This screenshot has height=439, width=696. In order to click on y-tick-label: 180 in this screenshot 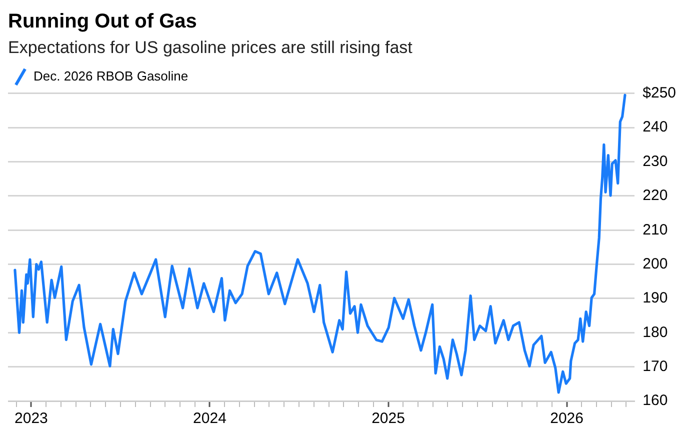, I will do `click(655, 332)`.